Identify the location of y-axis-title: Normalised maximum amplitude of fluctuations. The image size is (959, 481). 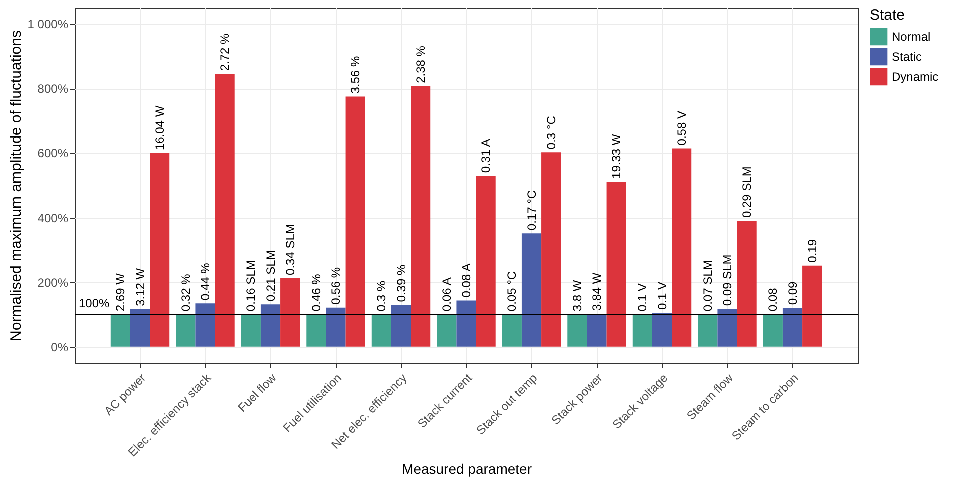
(16, 186).